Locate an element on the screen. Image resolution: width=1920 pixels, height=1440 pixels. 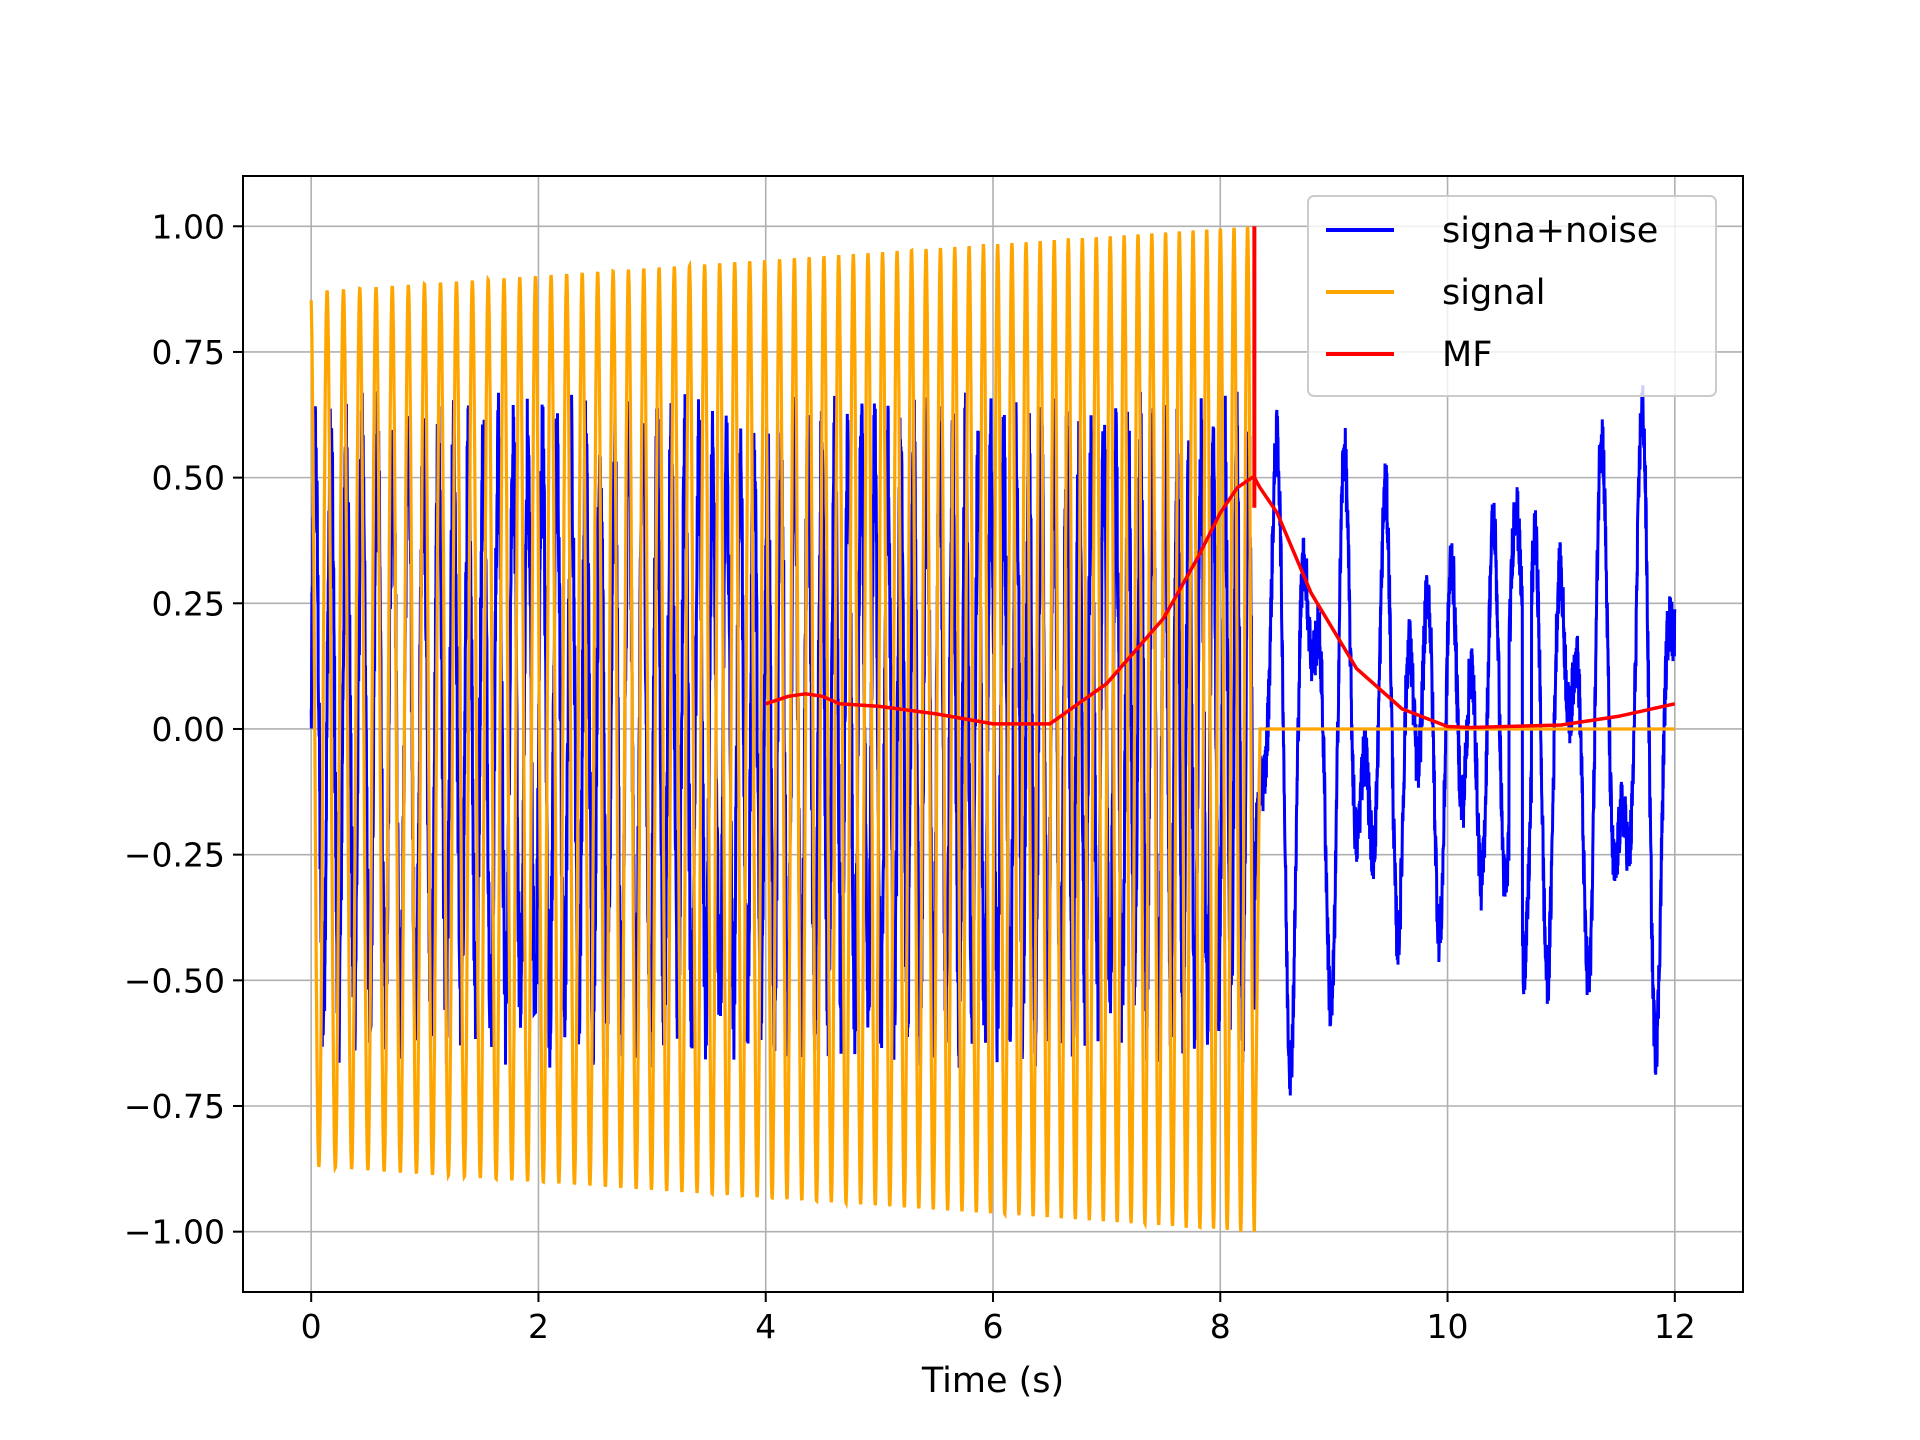
y-tick-label: 1.00 is located at coordinates (188, 226).